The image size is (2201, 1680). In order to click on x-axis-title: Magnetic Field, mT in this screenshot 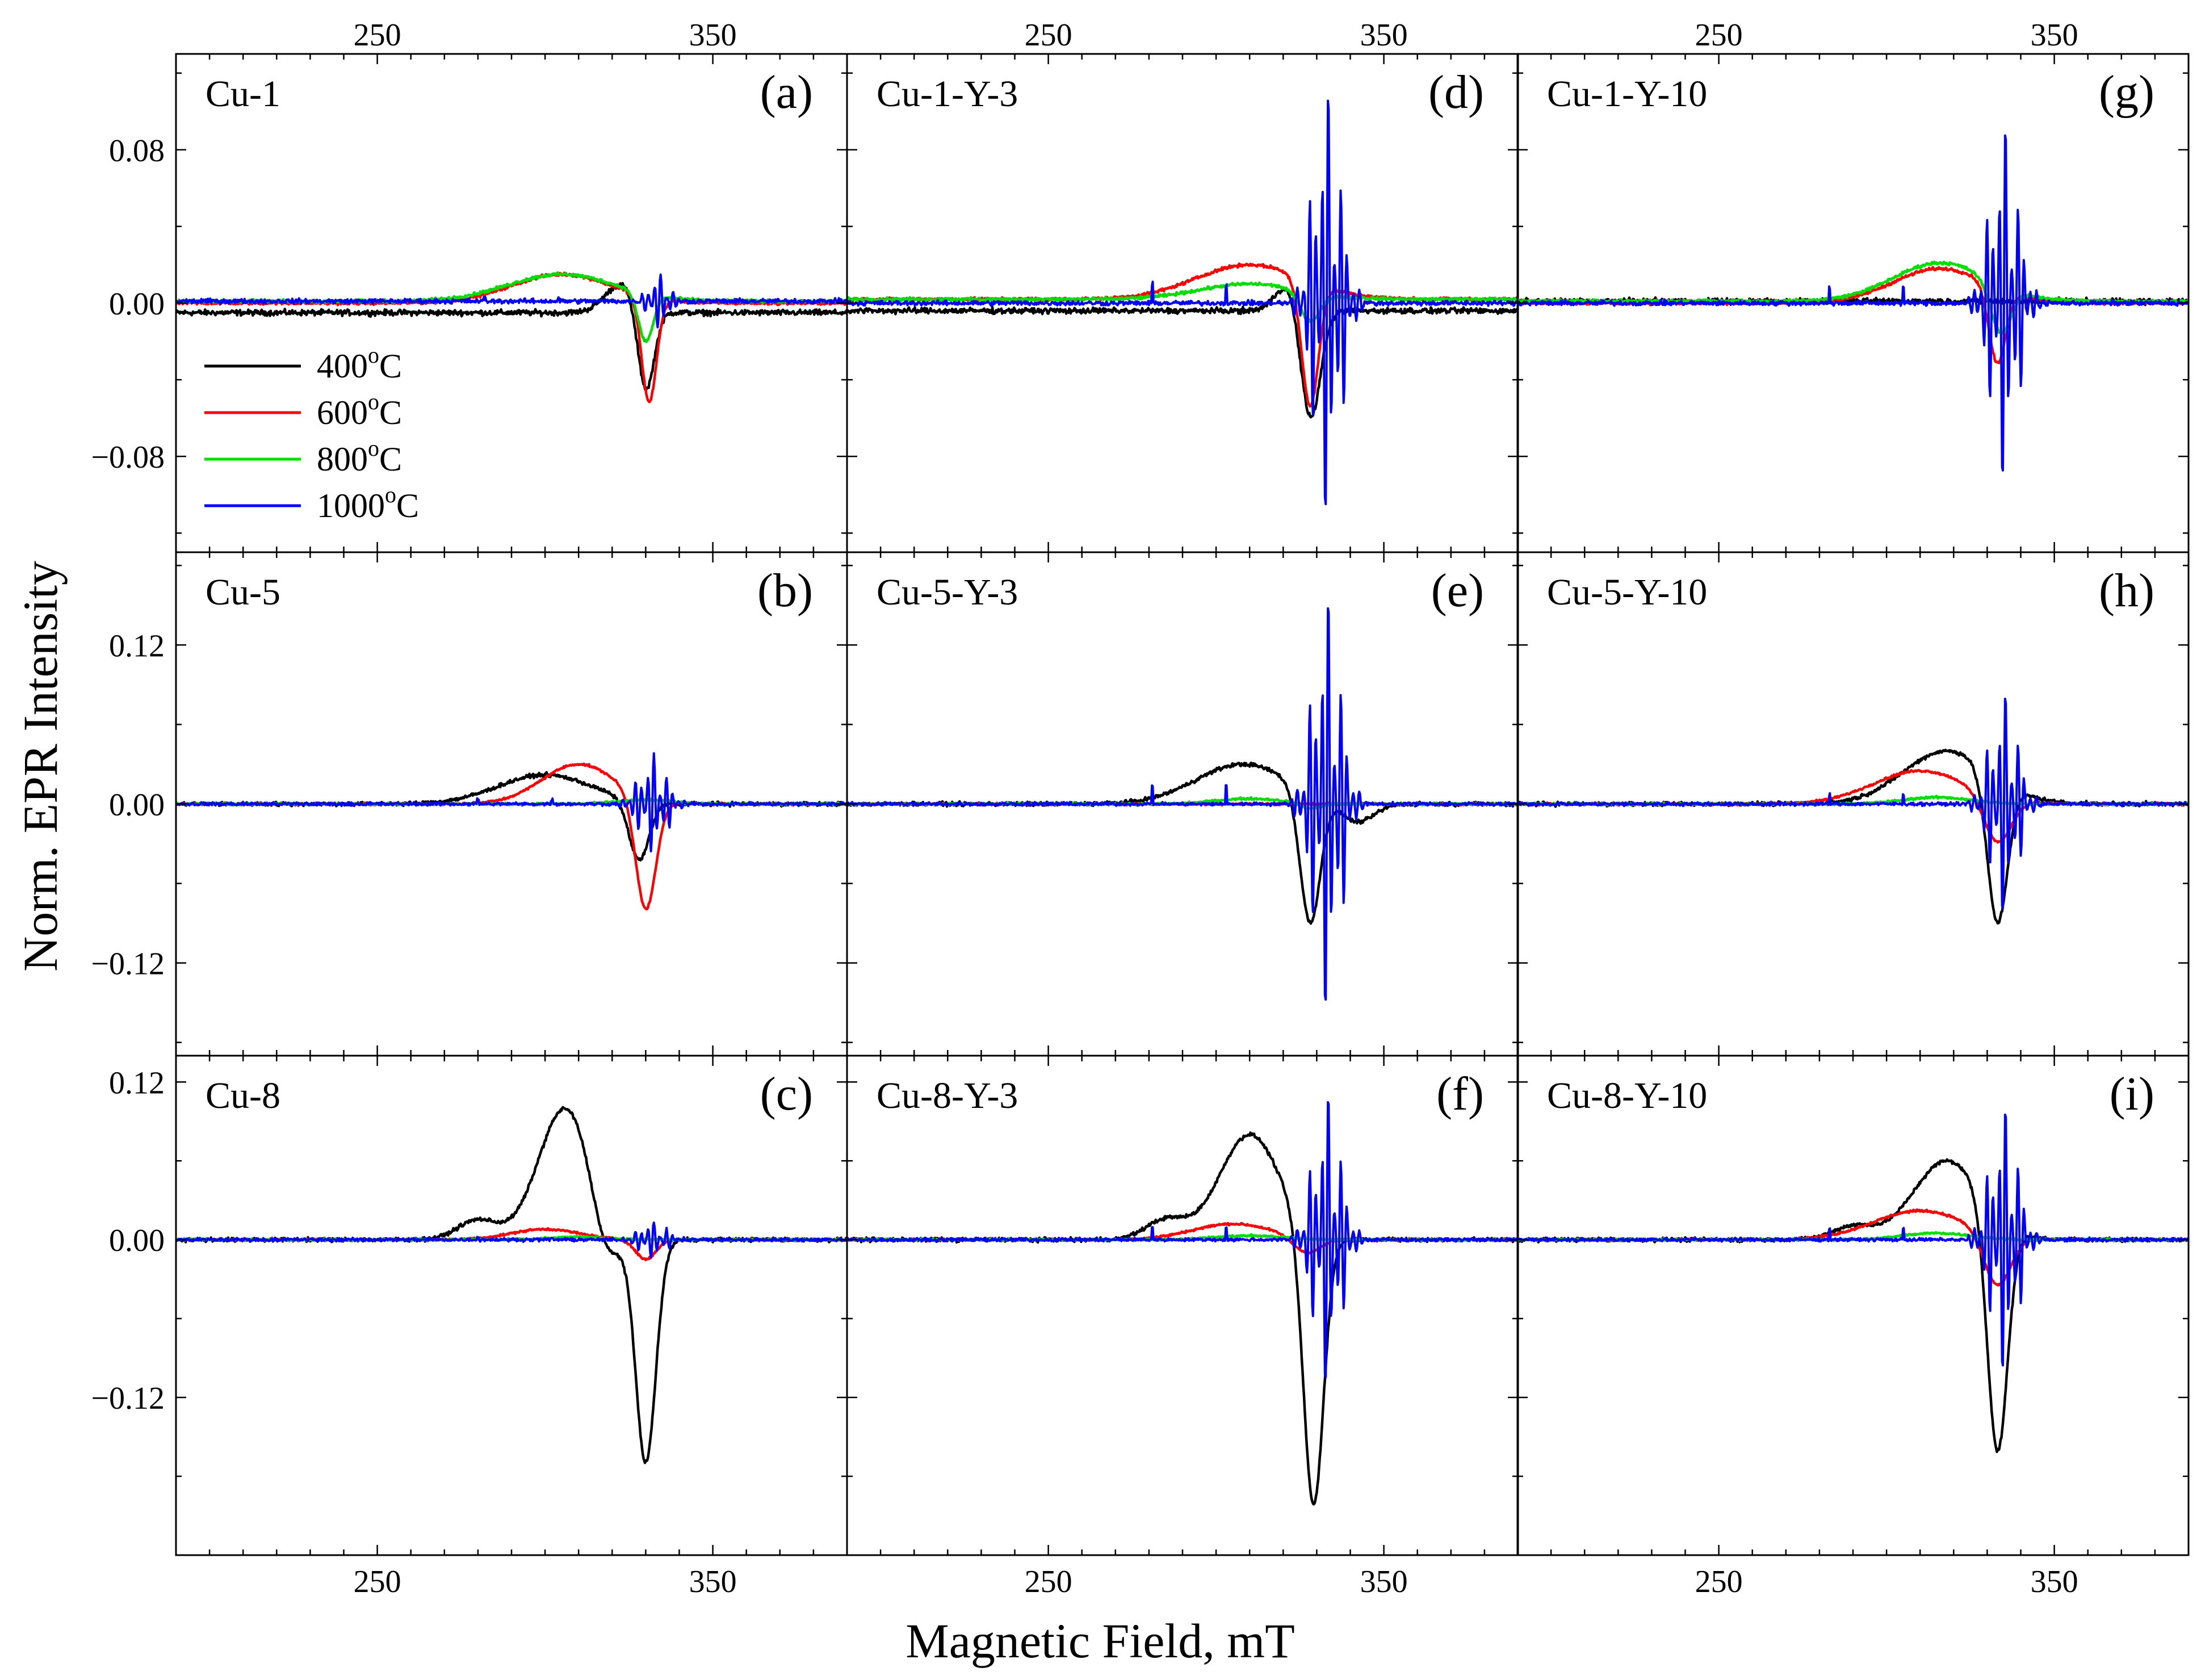, I will do `click(1100, 1641)`.